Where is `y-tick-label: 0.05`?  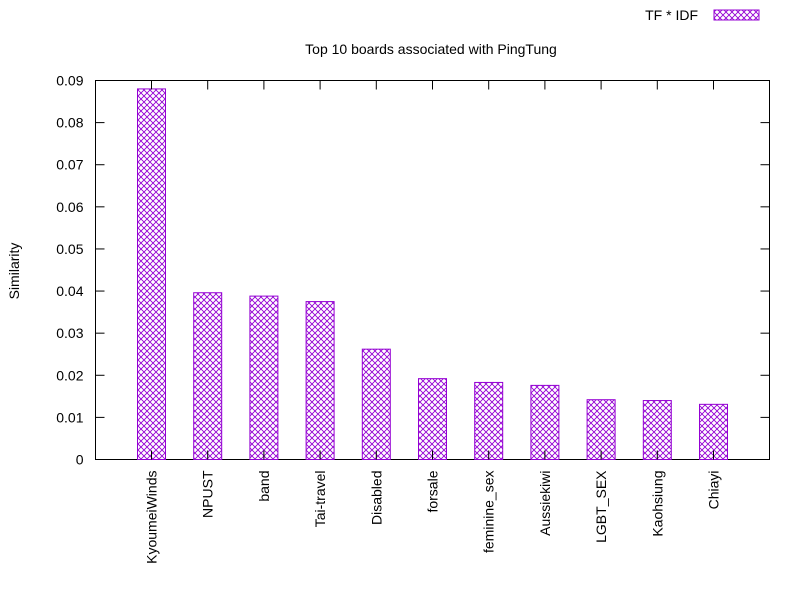 y-tick-label: 0.05 is located at coordinates (69, 249).